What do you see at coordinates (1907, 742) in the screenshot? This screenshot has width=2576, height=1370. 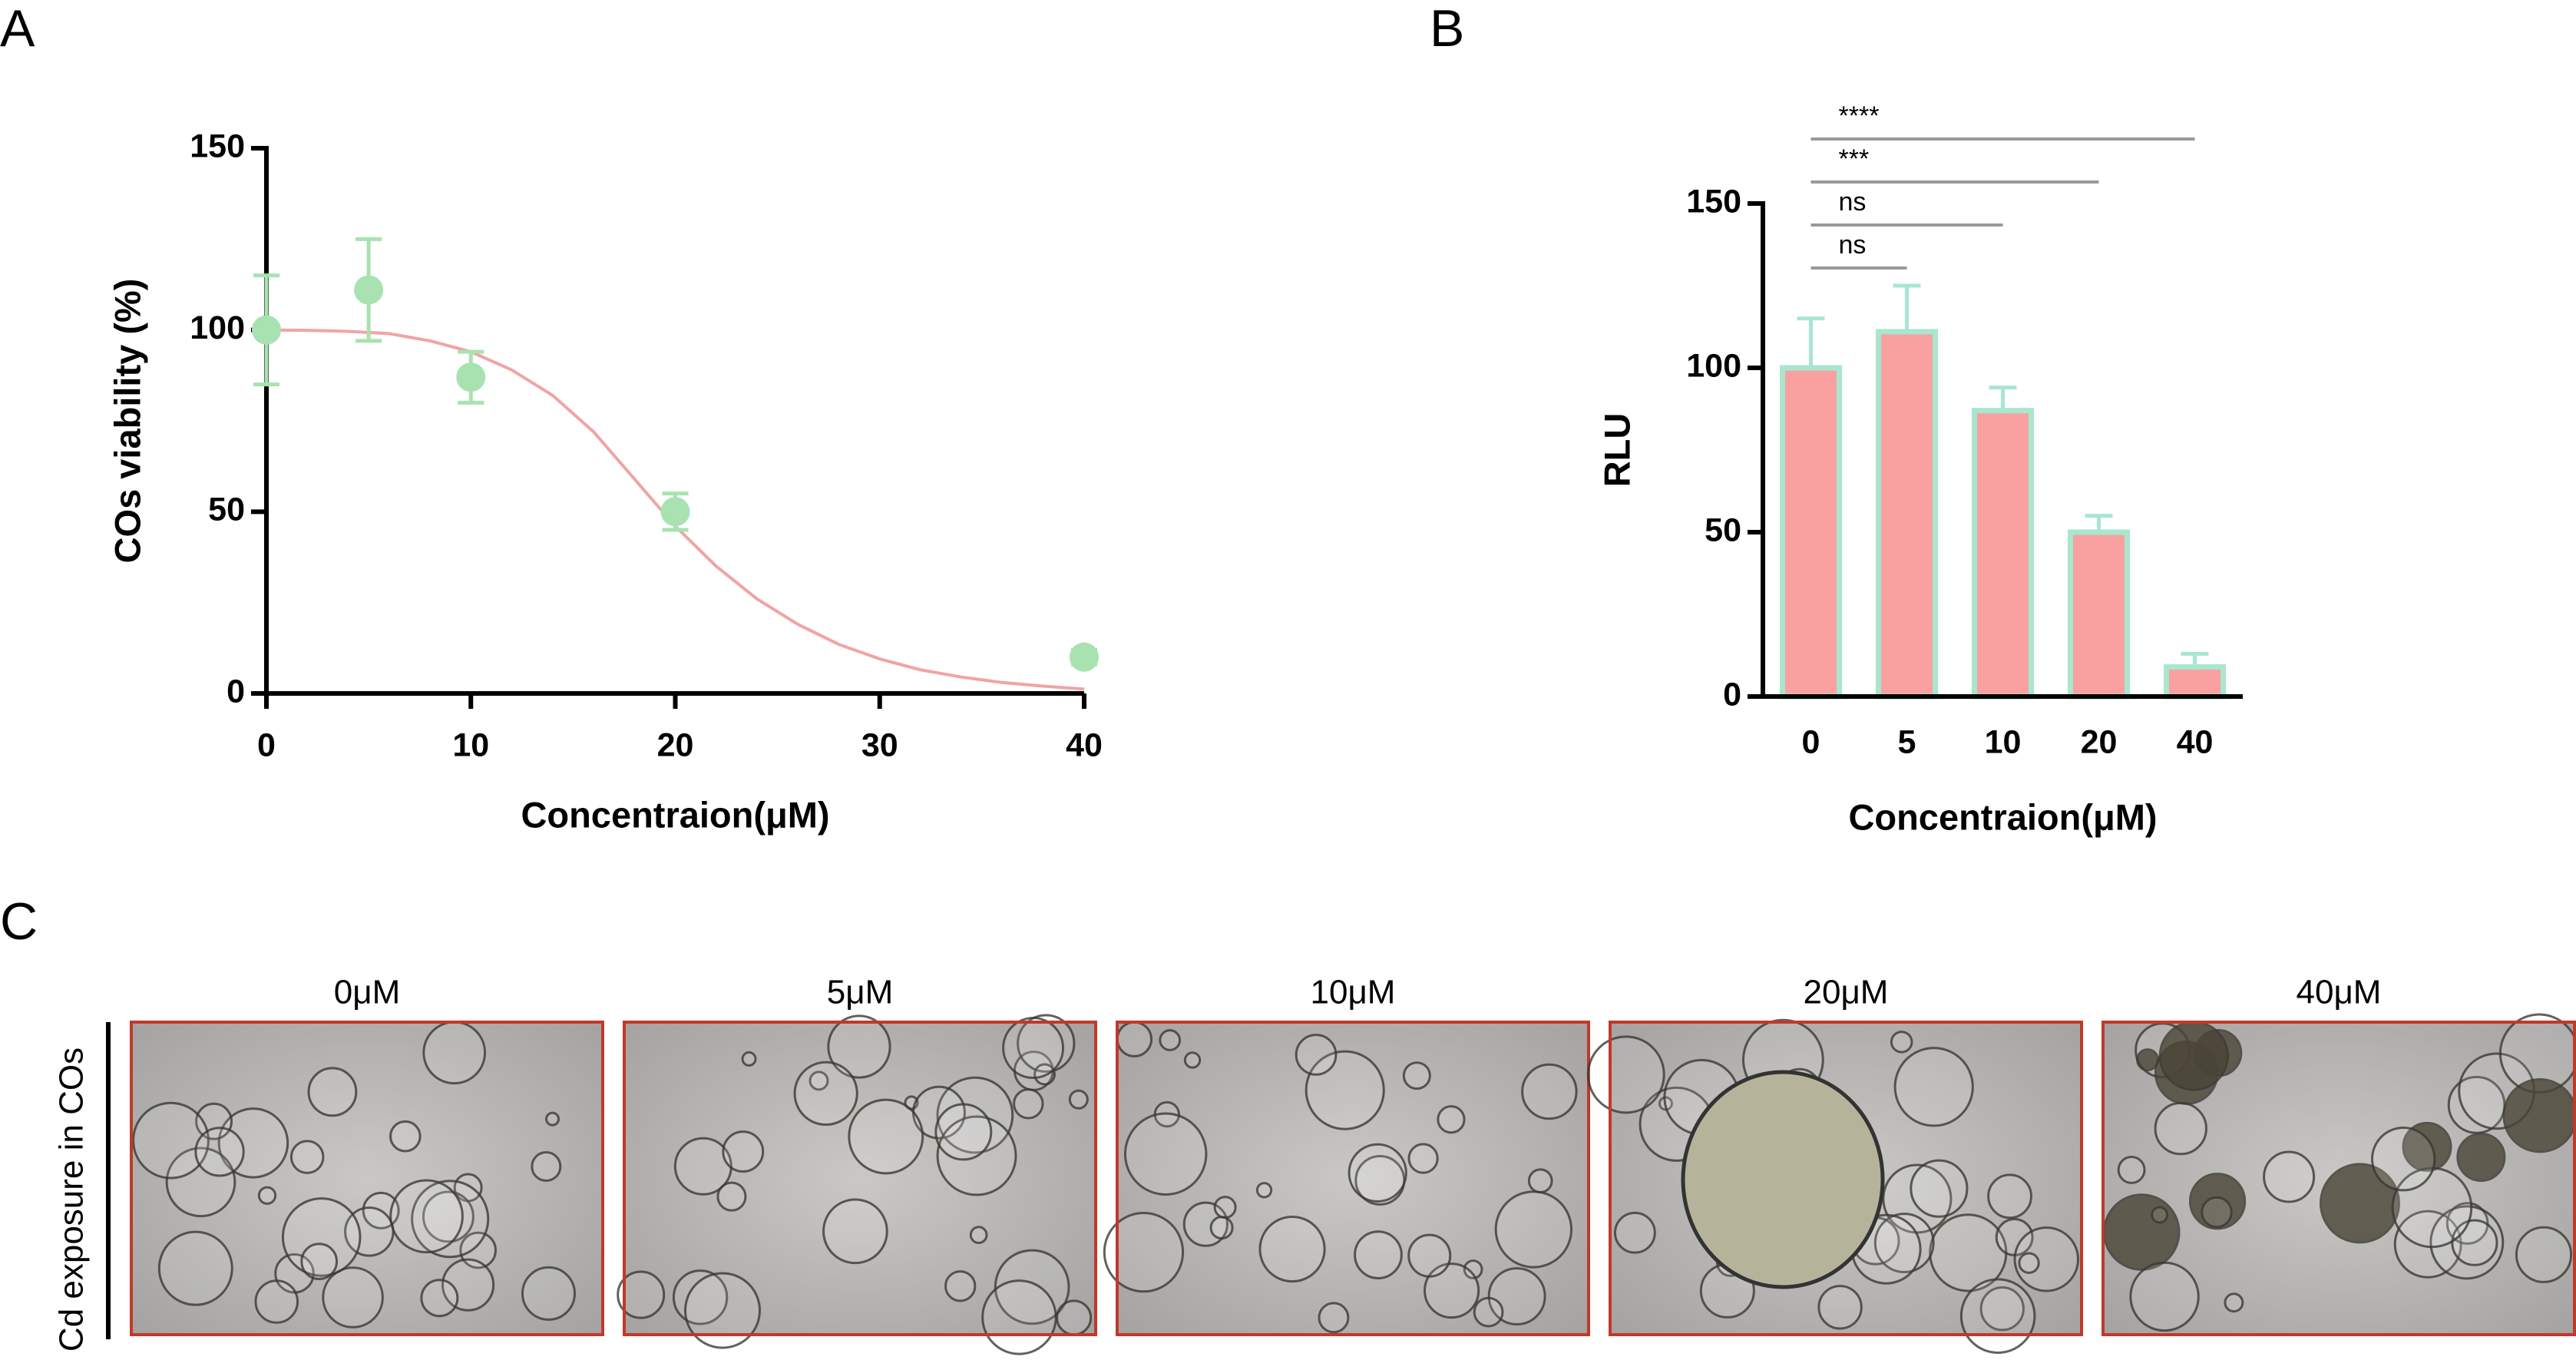 I see `x-tick-label: 5` at bounding box center [1907, 742].